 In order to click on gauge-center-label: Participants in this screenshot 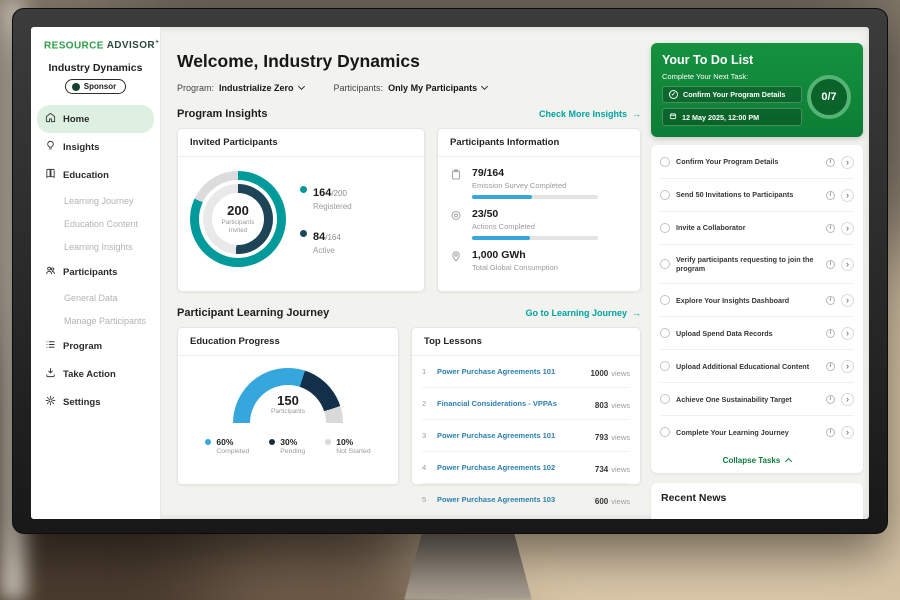, I will do `click(288, 411)`.